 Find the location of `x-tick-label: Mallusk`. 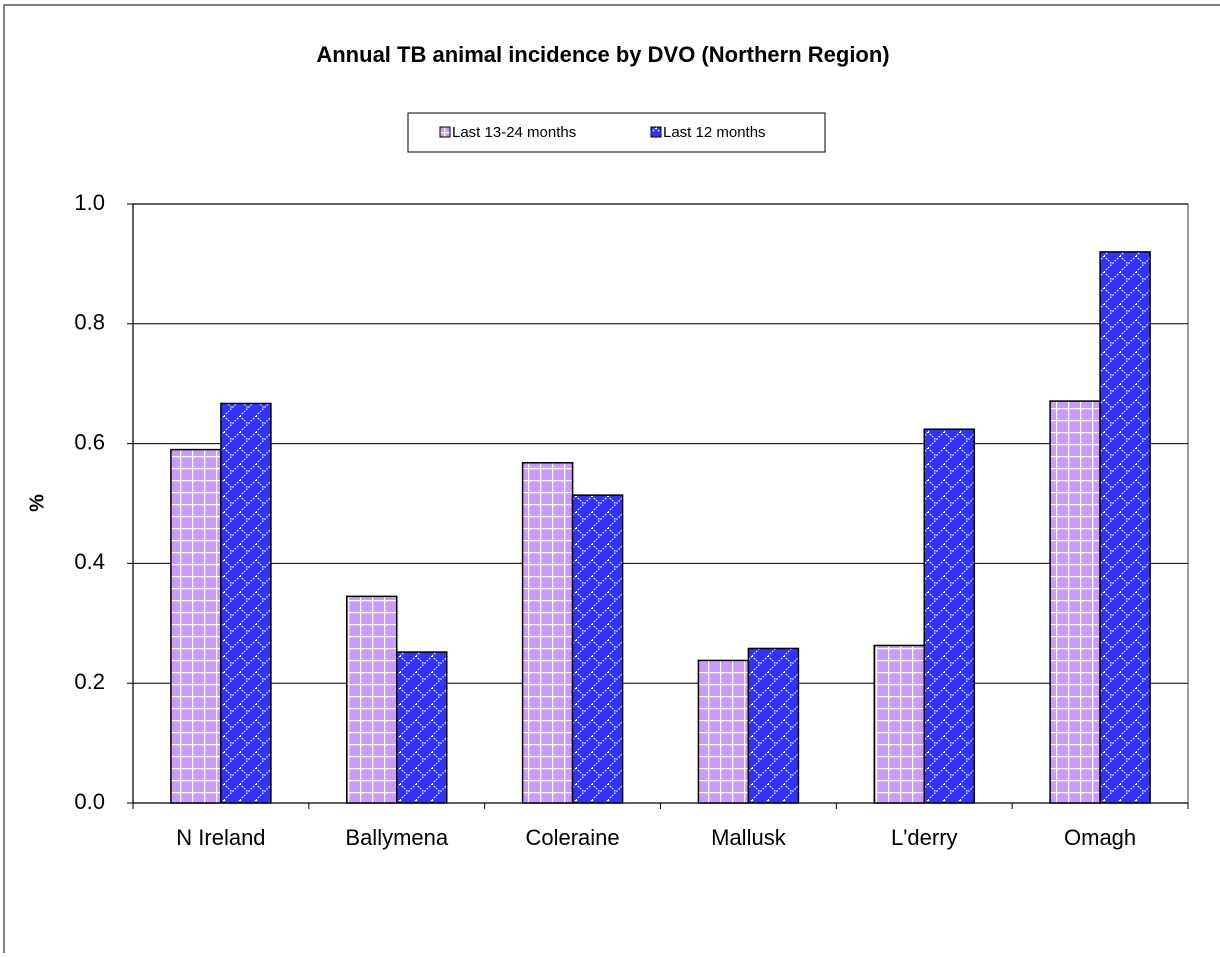

x-tick-label: Mallusk is located at coordinates (749, 837).